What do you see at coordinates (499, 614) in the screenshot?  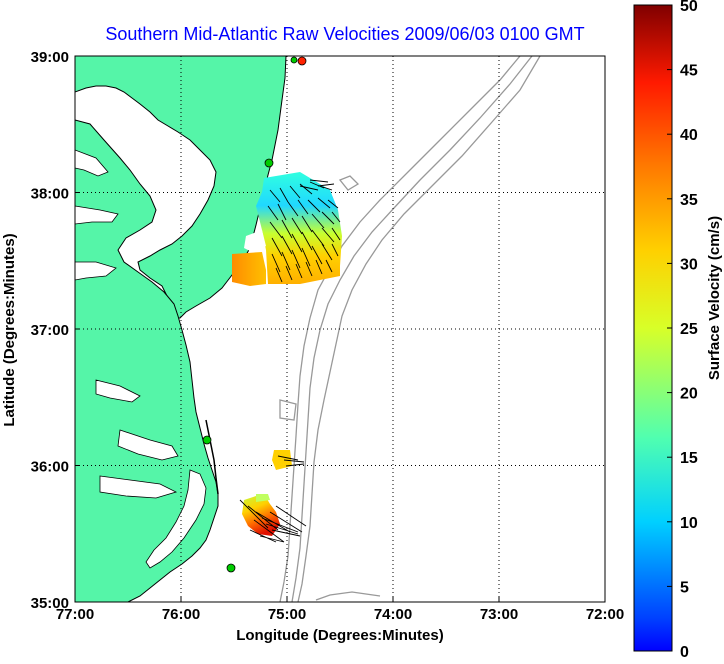 I see `x-tick-label: 73:00` at bounding box center [499, 614].